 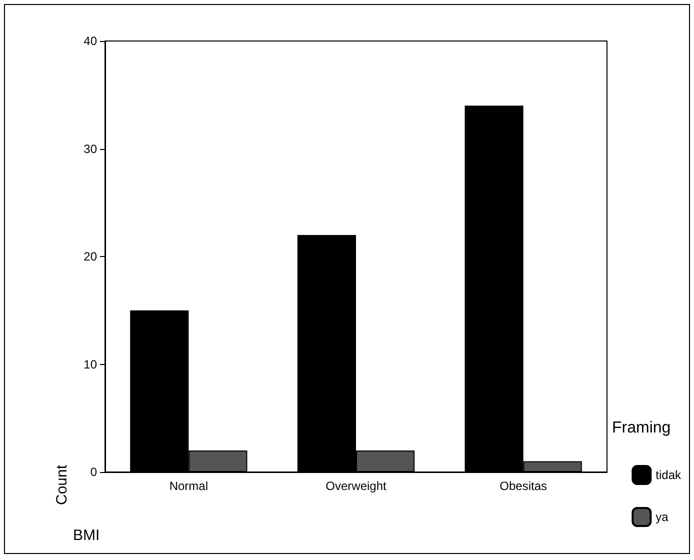 I want to click on y-tick-label: 20, so click(x=91, y=257).